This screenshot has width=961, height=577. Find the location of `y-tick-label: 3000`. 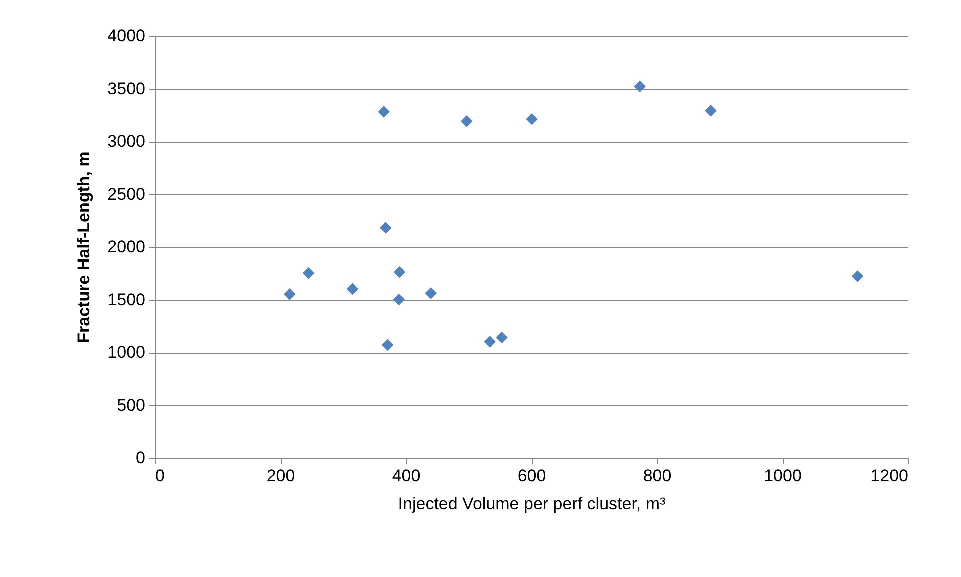

y-tick-label: 3000 is located at coordinates (127, 141).